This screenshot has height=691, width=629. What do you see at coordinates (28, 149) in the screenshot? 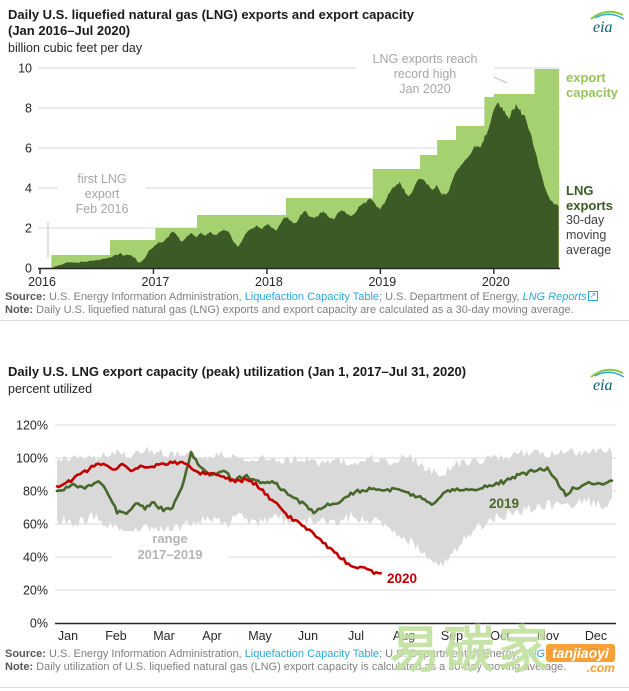
I see `y-tick-label: 6` at bounding box center [28, 149].